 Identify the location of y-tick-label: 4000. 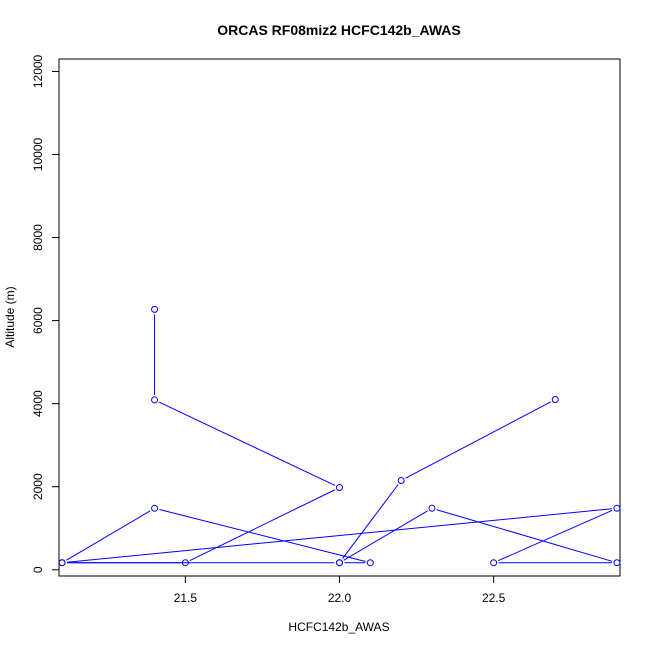
(38, 403).